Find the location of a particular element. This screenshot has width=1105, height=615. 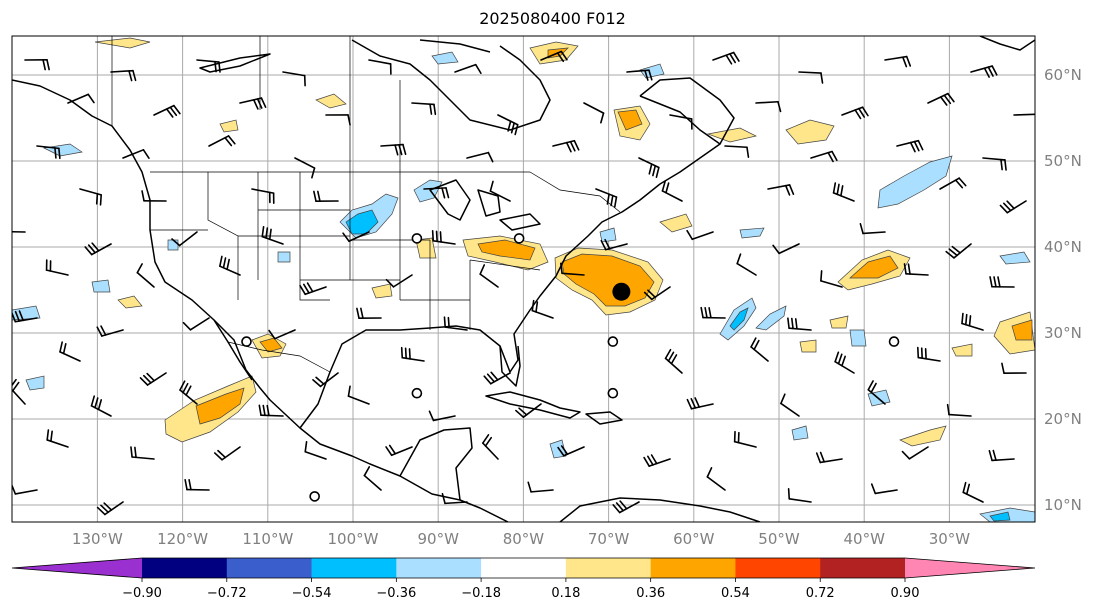

colorbar-tick-label: −0.18 is located at coordinates (481, 593).